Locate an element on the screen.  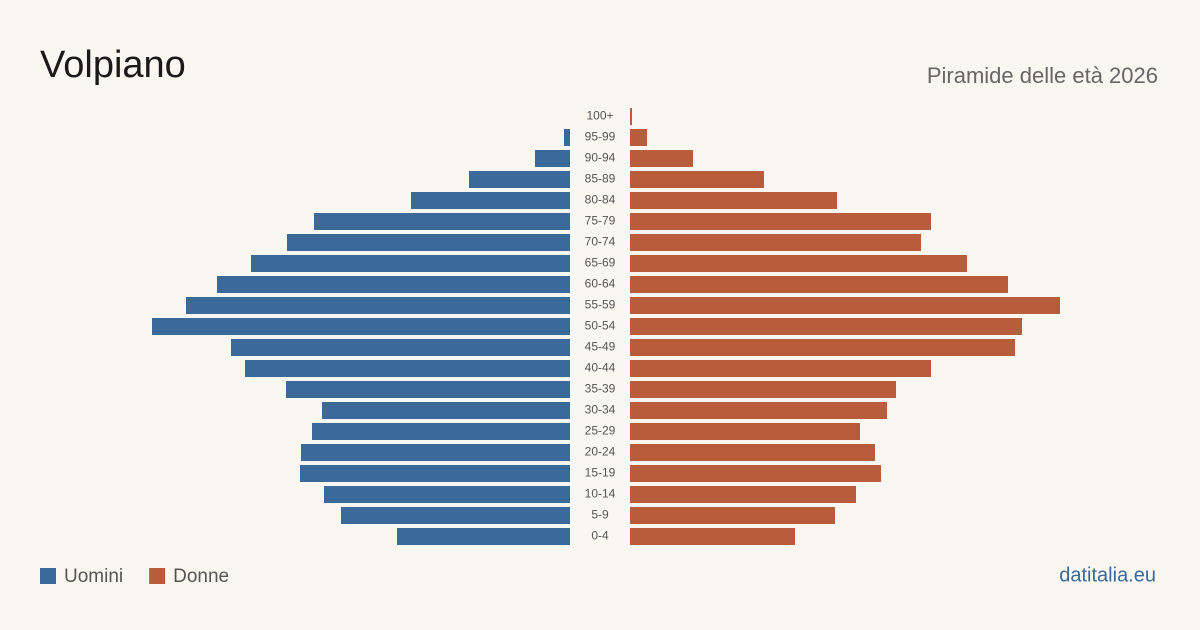
age-label: 70-74 is located at coordinates (600, 242).